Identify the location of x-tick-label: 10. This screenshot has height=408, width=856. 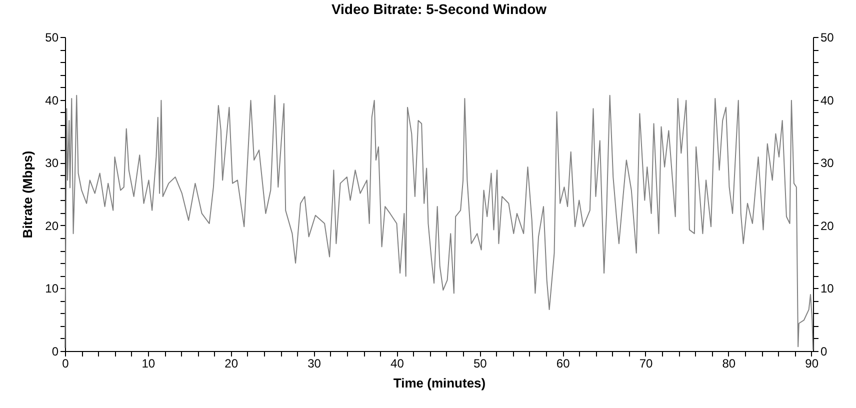
(149, 363).